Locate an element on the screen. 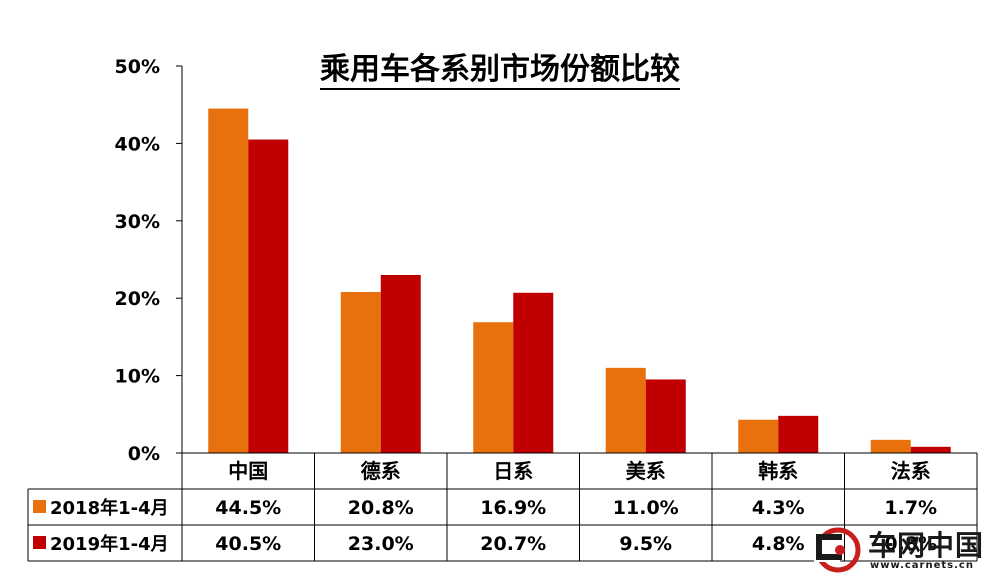 The width and height of the screenshot is (1000, 580). data-label: 0.8% is located at coordinates (910, 544).